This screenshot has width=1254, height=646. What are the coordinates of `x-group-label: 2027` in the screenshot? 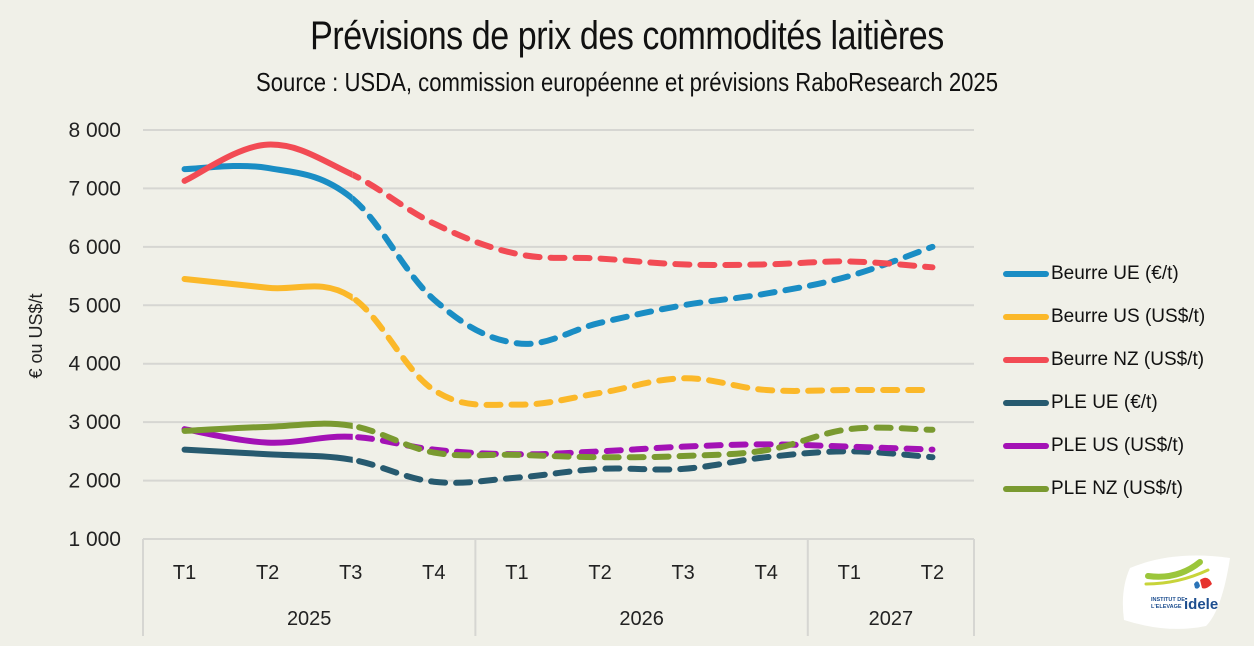 It's located at (891, 619).